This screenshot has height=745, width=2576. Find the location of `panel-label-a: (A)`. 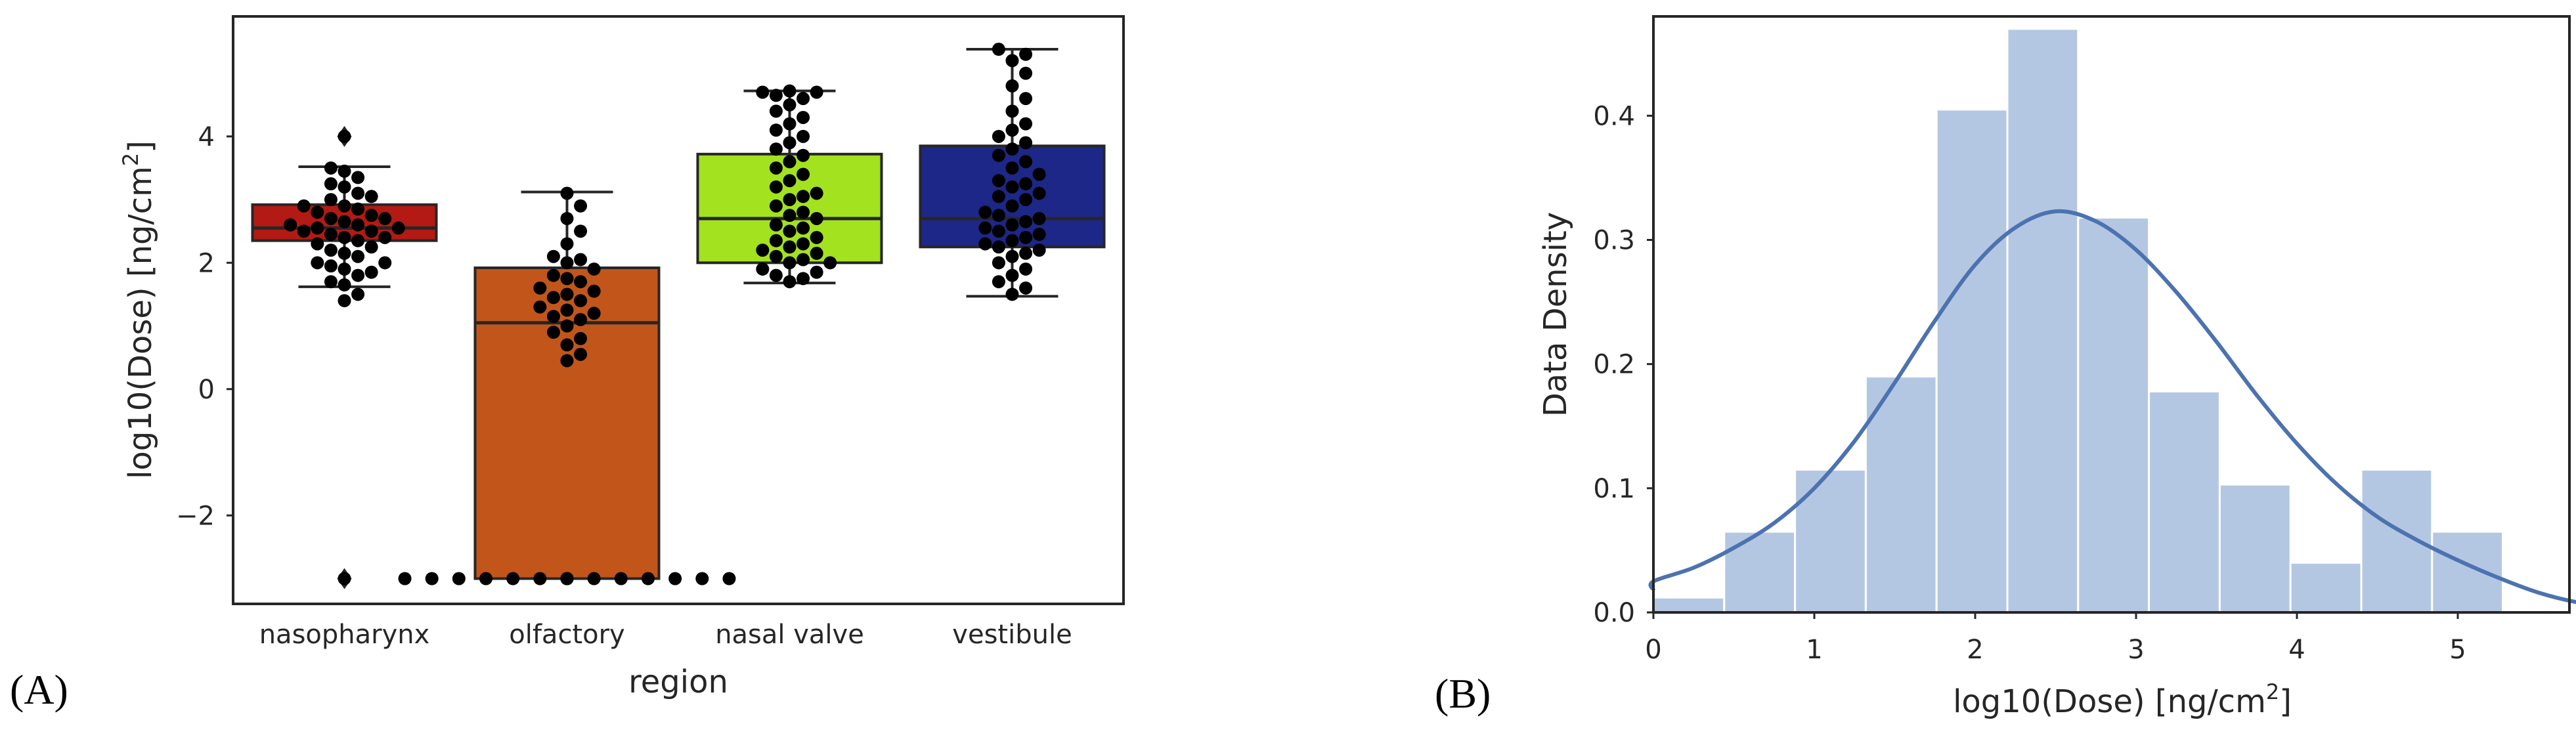

panel-label-a: (A) is located at coordinates (39, 689).